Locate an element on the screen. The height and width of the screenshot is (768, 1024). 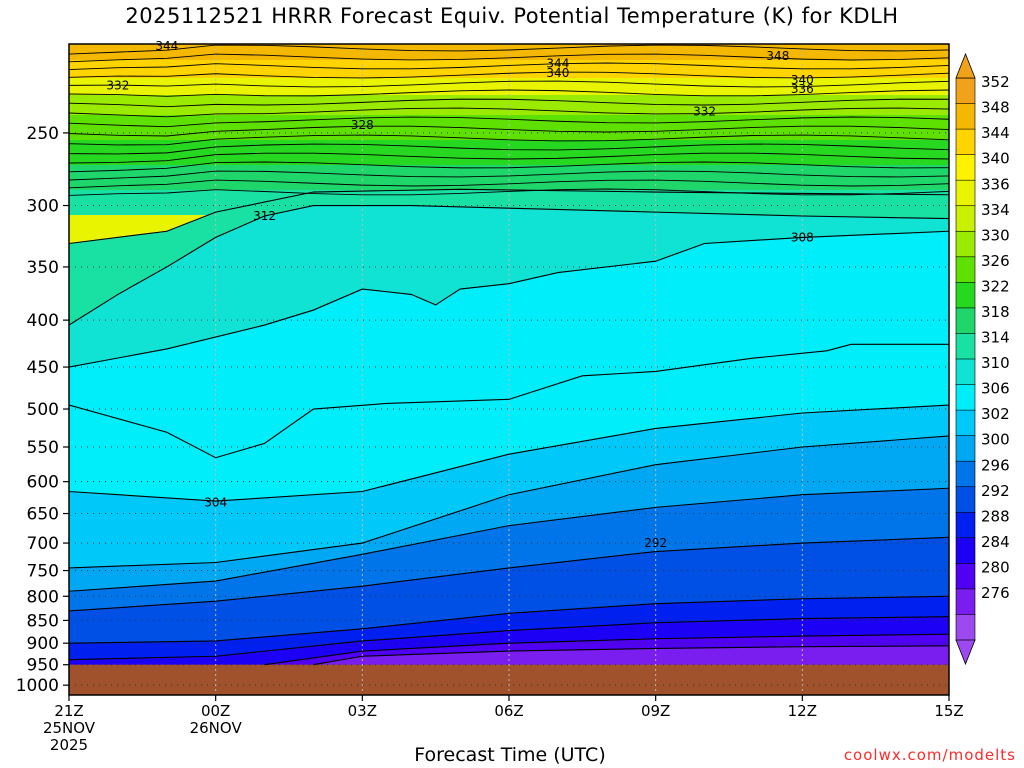
colorbar-label: 292 is located at coordinates (995, 491).